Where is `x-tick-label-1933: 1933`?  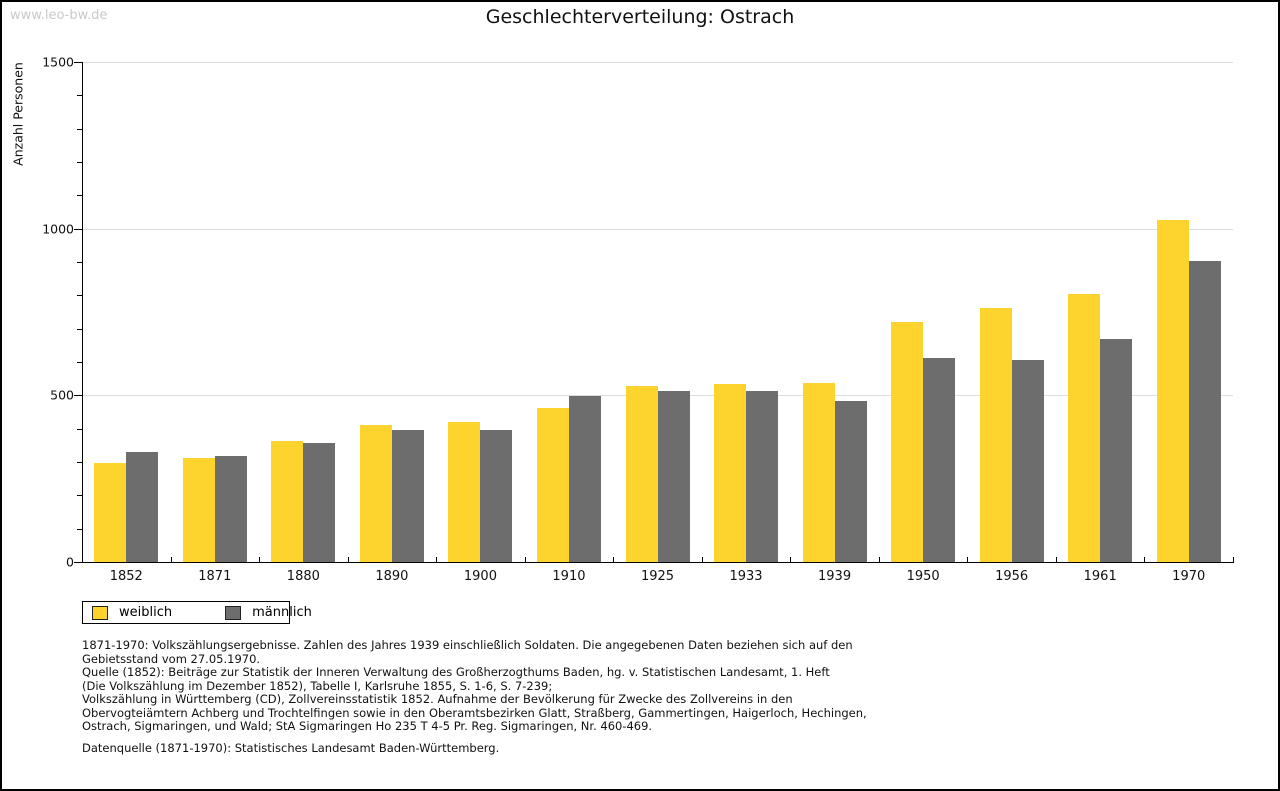
x-tick-label-1933: 1933 is located at coordinates (746, 576).